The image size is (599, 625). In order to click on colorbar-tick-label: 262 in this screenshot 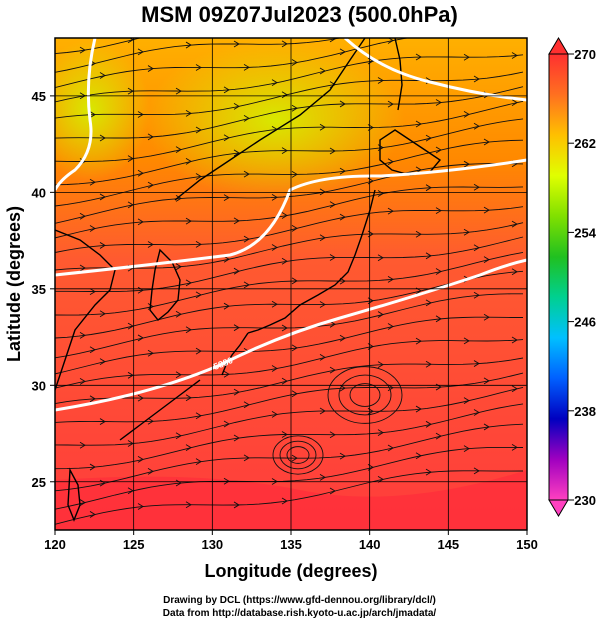, I will do `click(585, 143)`.